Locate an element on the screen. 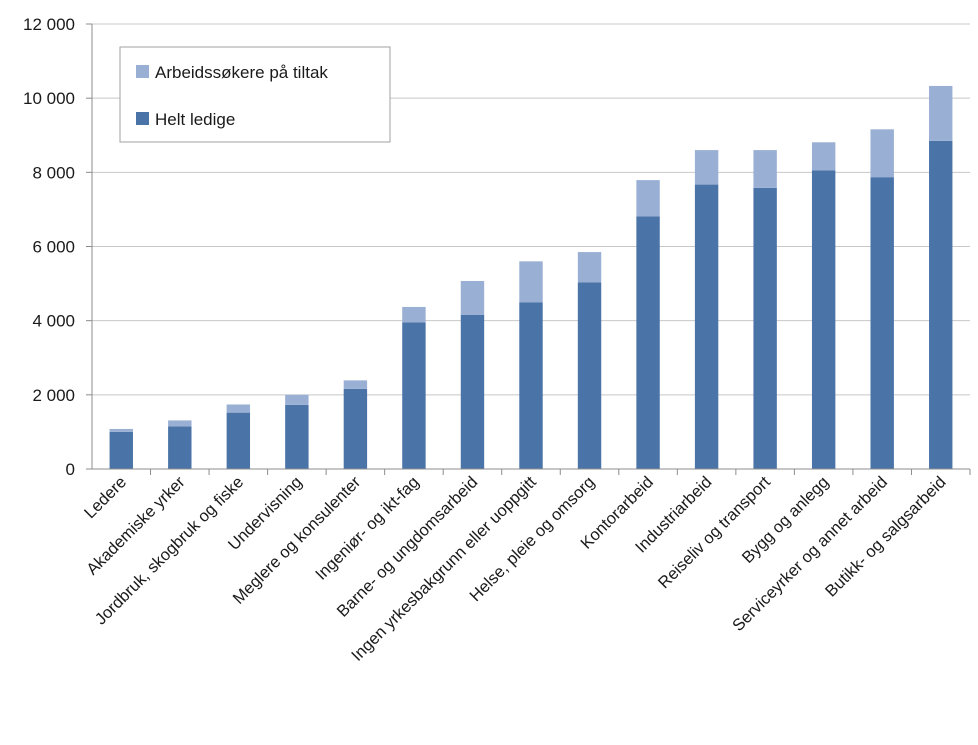 This screenshot has height=745, width=978. legend: Arbeidssøkere på tiltak Helt ledige is located at coordinates (255, 94).